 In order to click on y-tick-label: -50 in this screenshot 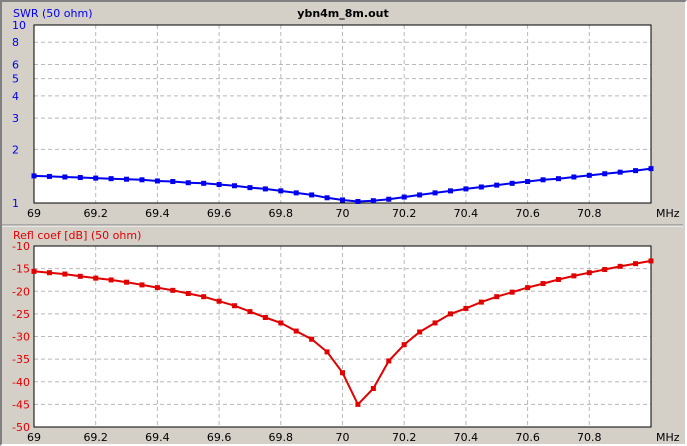, I will do `click(21, 427)`.